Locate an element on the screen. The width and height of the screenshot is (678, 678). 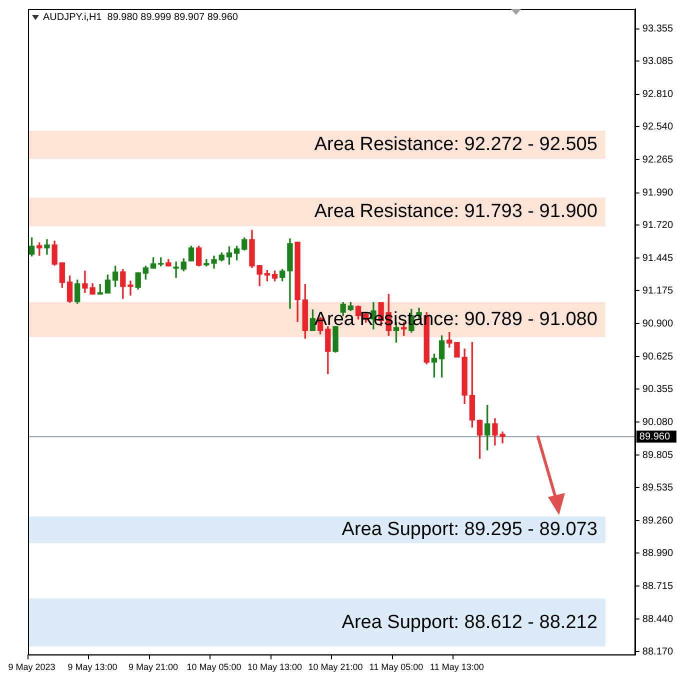
x-tick-label: 9 May 21:00 is located at coordinates (153, 667).